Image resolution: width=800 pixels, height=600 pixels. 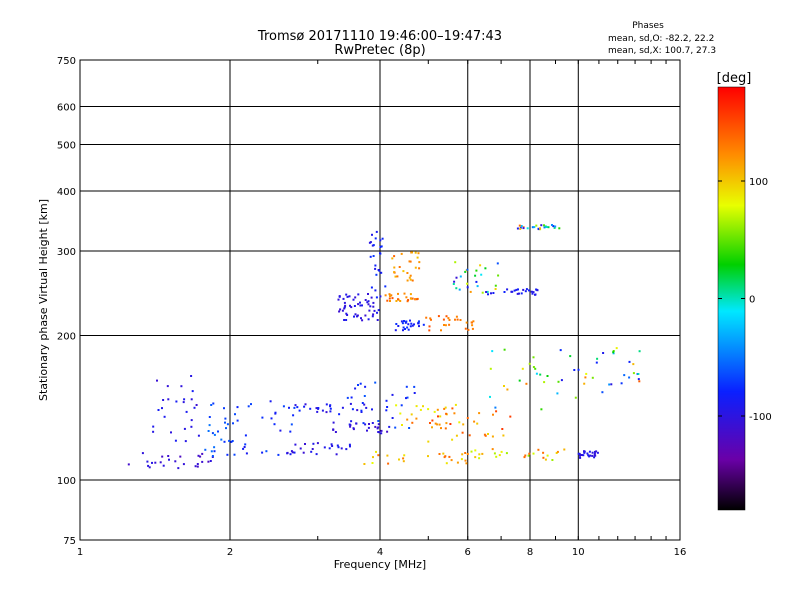 What do you see at coordinates (578, 552) in the screenshot?
I see `x-tick-label: 10` at bounding box center [578, 552].